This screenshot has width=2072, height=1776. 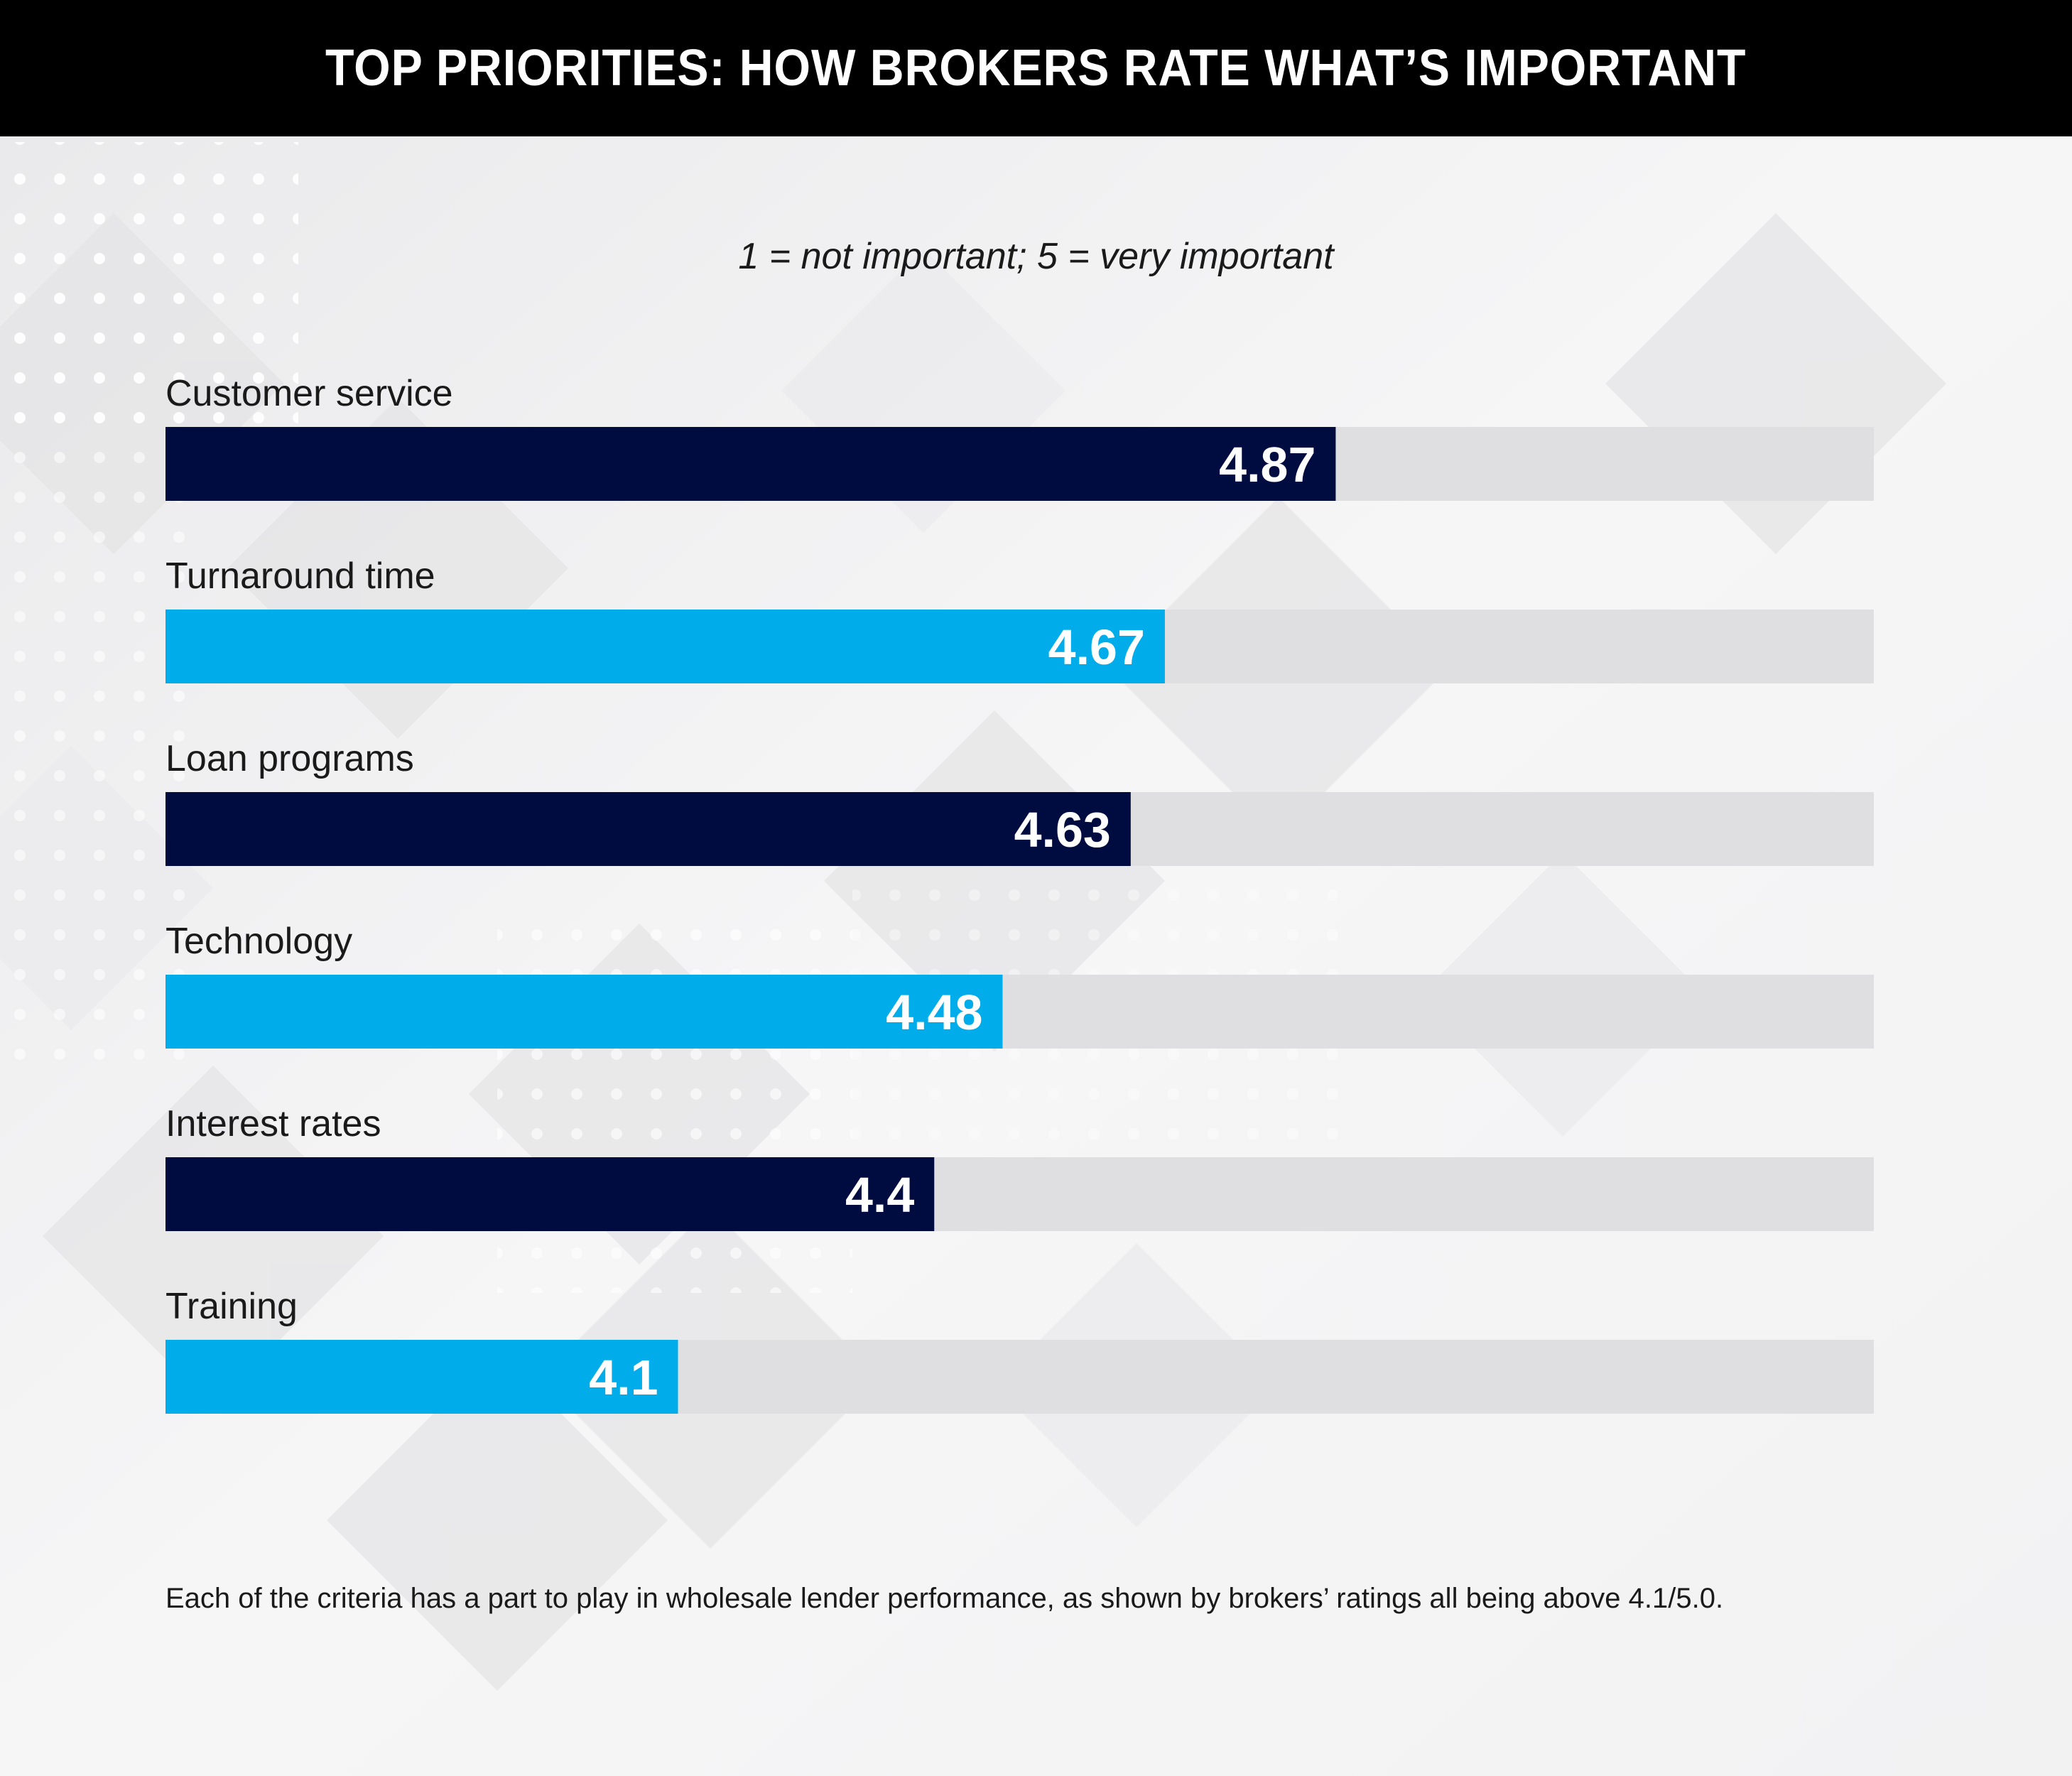 What do you see at coordinates (259, 942) in the screenshot?
I see `category-label: Technology` at bounding box center [259, 942].